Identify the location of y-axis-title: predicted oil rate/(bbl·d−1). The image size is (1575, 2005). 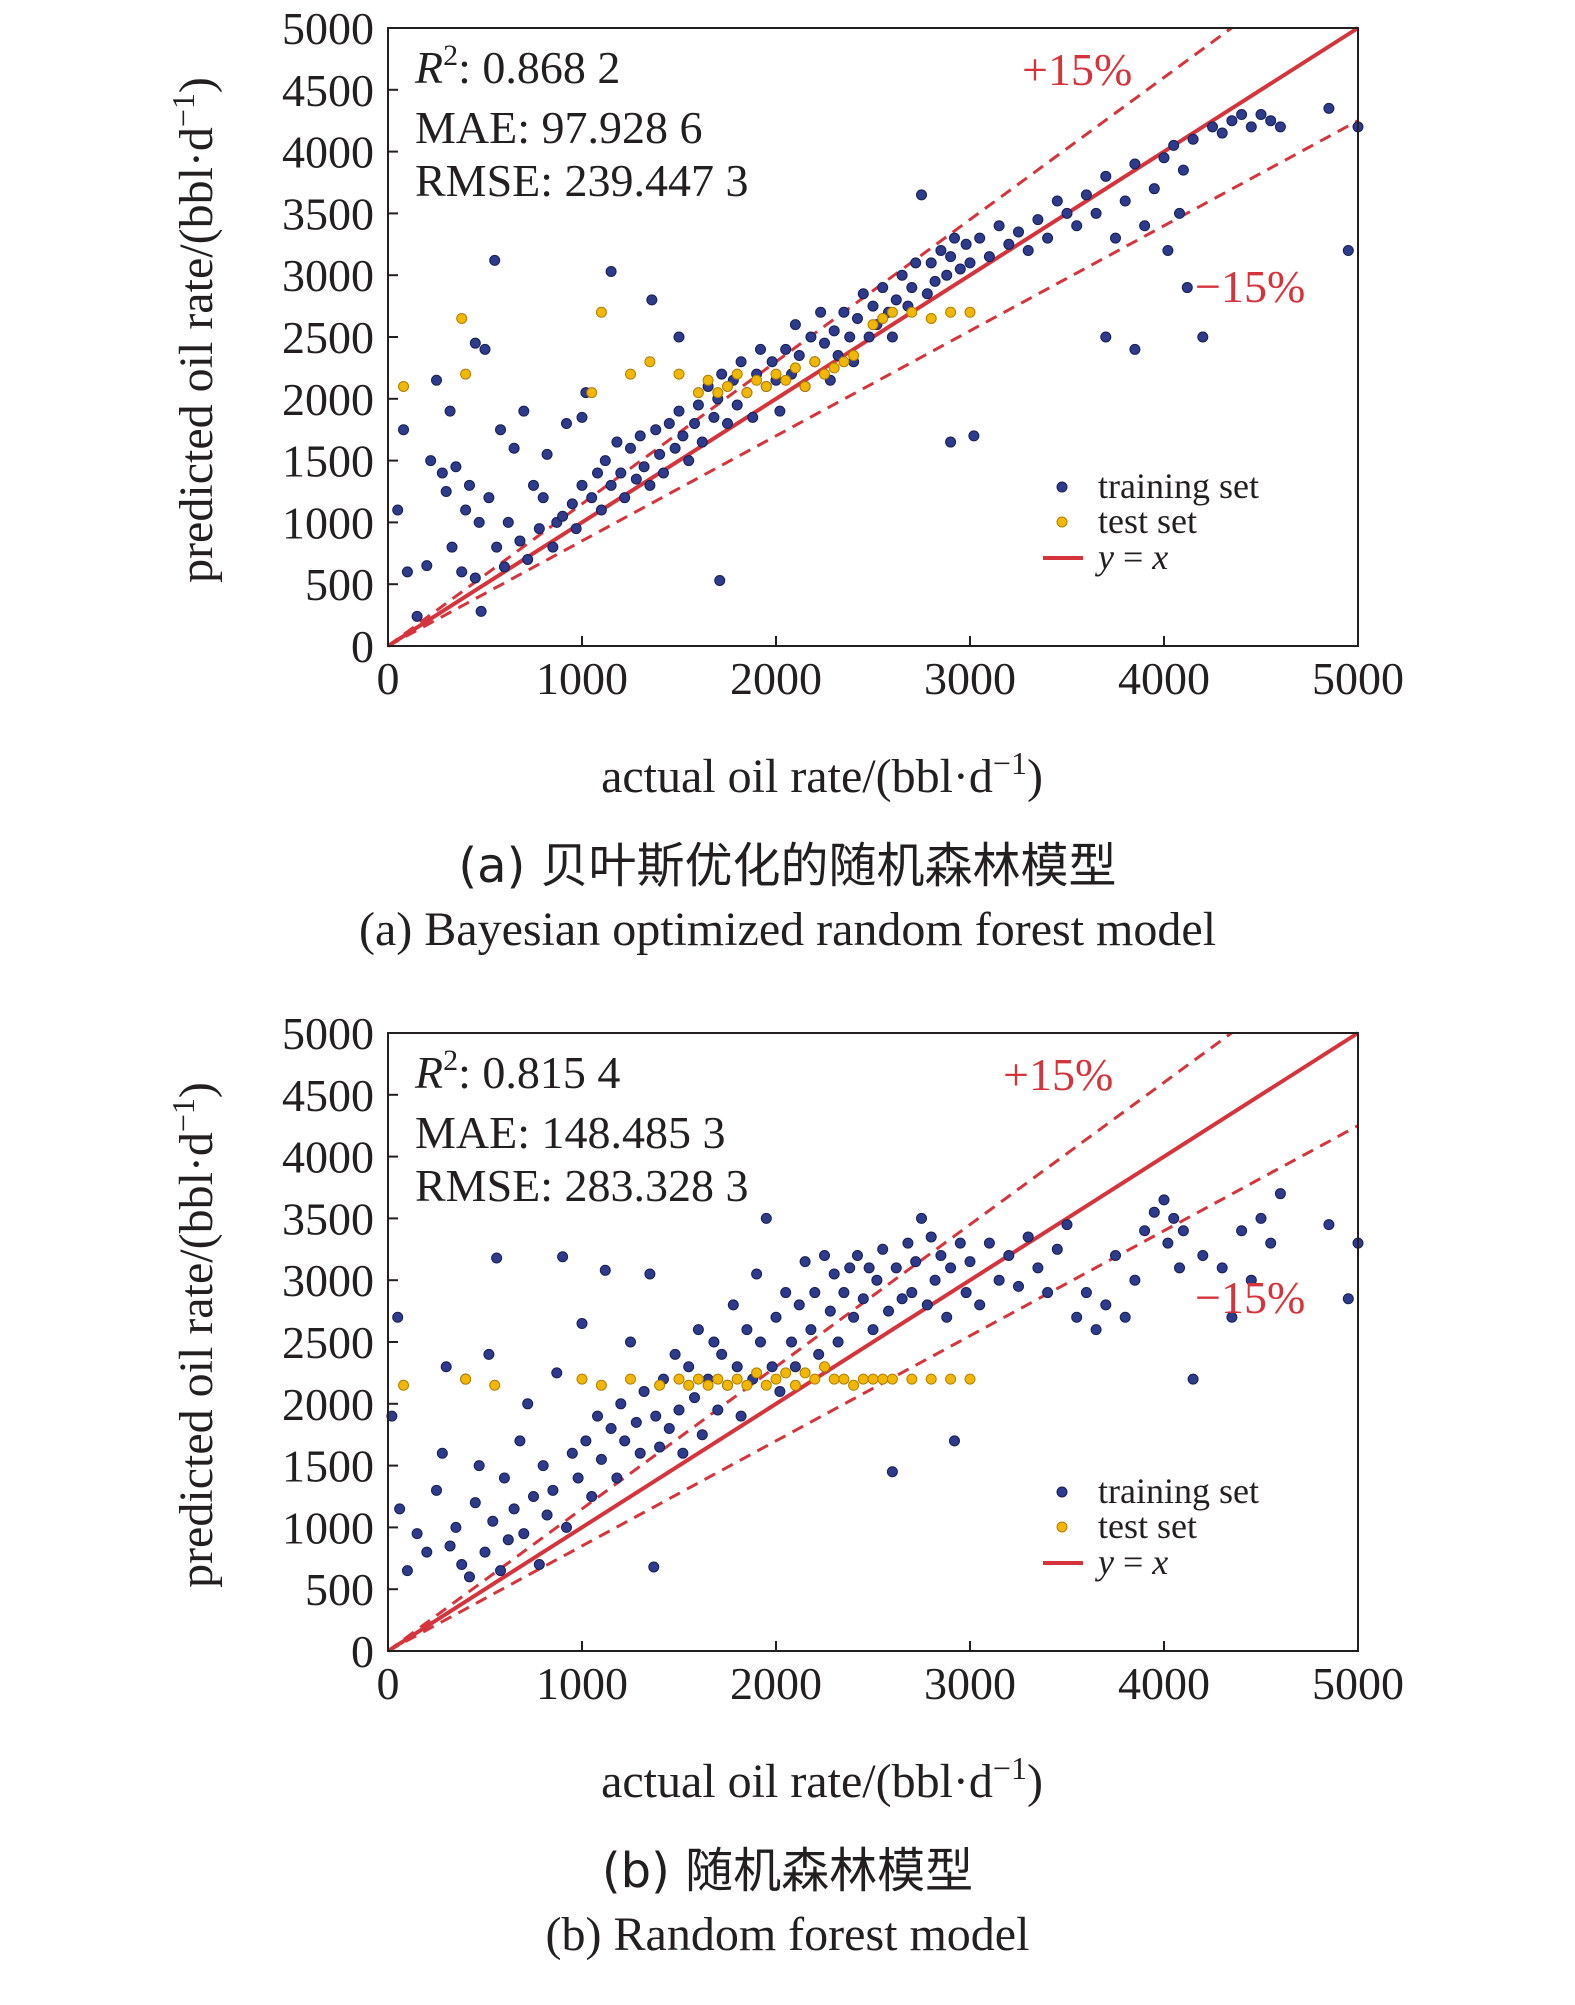
(194, 330).